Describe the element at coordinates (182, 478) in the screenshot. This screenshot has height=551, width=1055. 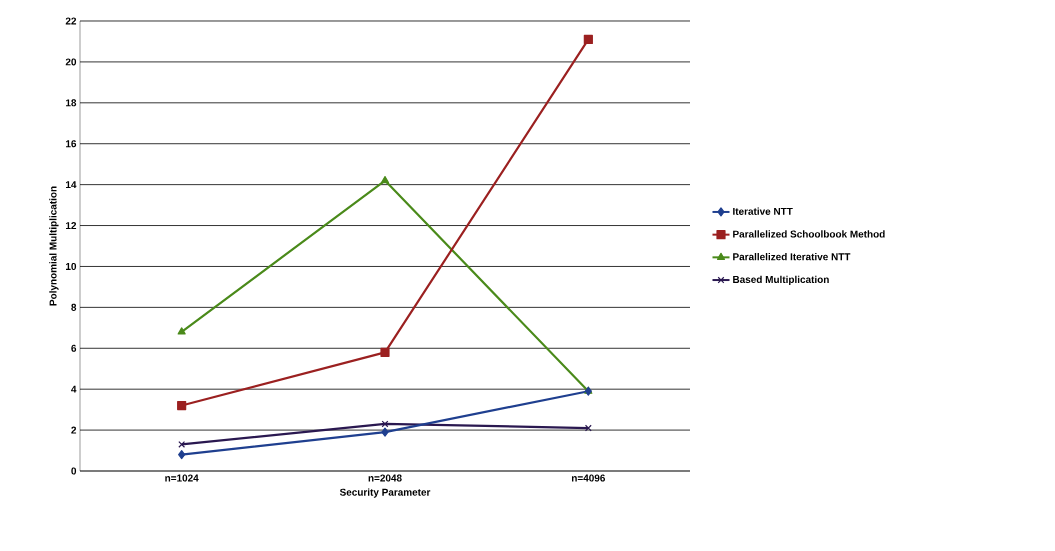
I see `x-tick-label: n=1024` at that location.